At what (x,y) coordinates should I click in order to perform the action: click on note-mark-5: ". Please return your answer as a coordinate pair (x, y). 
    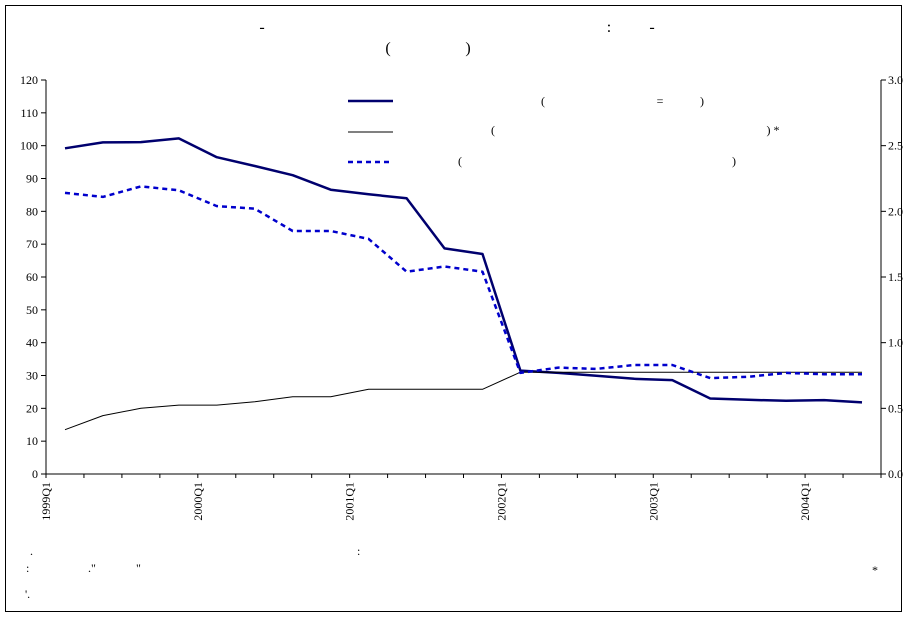
    Looking at the image, I should click on (138, 568).